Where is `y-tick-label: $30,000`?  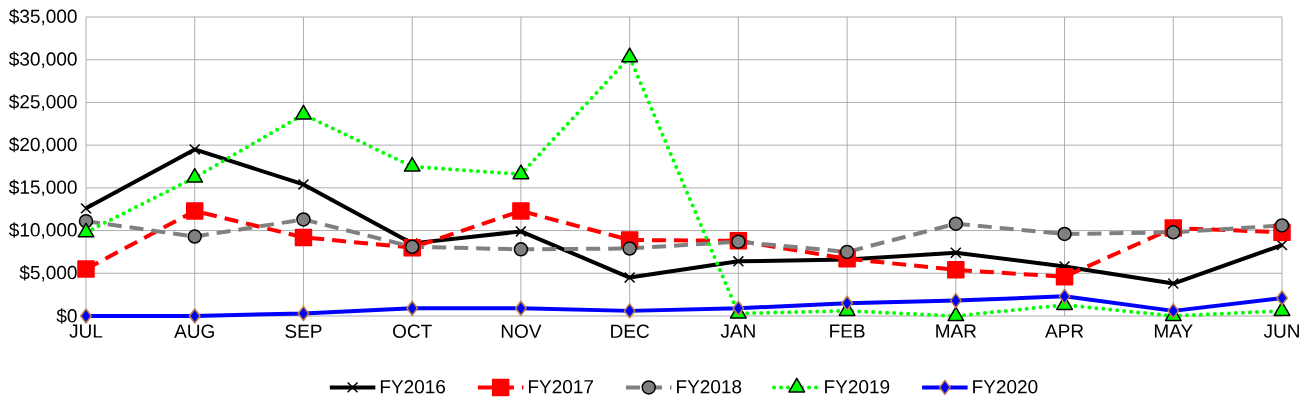 y-tick-label: $30,000 is located at coordinates (42, 59).